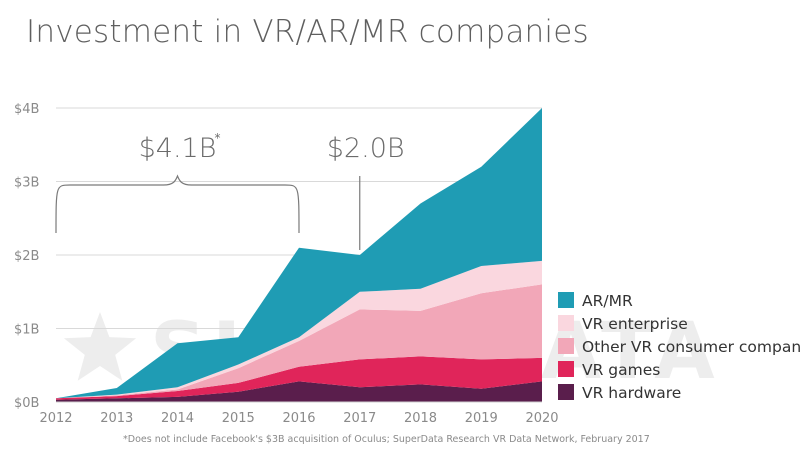 This screenshot has height=450, width=800. What do you see at coordinates (307, 32) in the screenshot?
I see `chart-title: Investment in VR/AR/MR companies` at bounding box center [307, 32].